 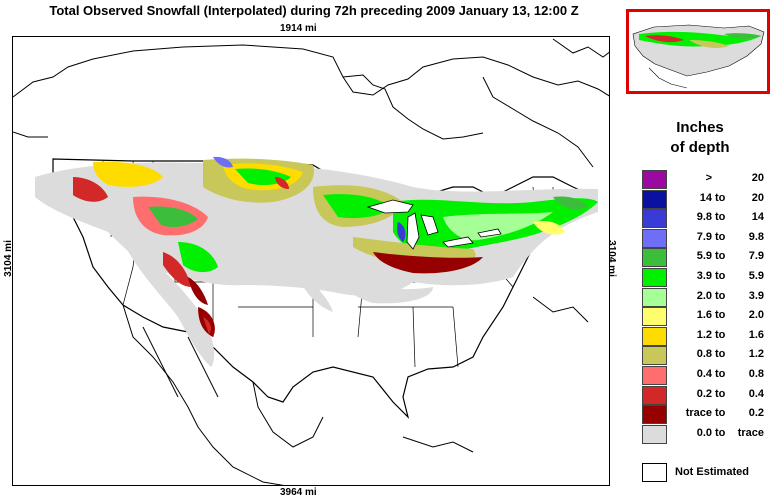 I want to click on legend-row: 2.0 to 3.9, so click(x=708, y=297).